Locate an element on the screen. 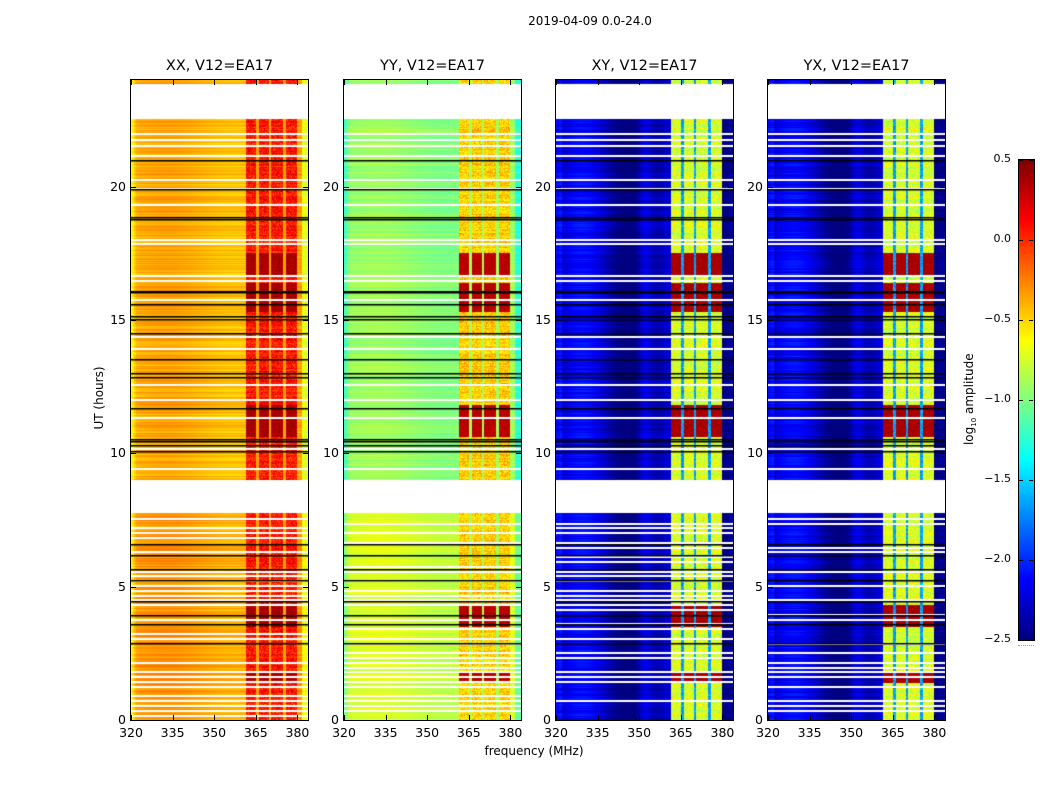 The image size is (1050, 800). colorbar: 0.5 0.0 −0.5 −1.0 −1.5 −2.0 −2.5 is located at coordinates (1009, 398).